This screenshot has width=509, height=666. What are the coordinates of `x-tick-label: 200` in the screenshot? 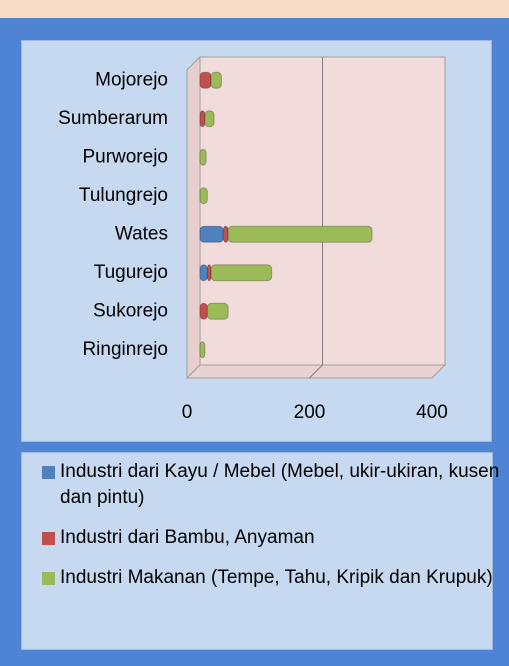 It's located at (310, 412).